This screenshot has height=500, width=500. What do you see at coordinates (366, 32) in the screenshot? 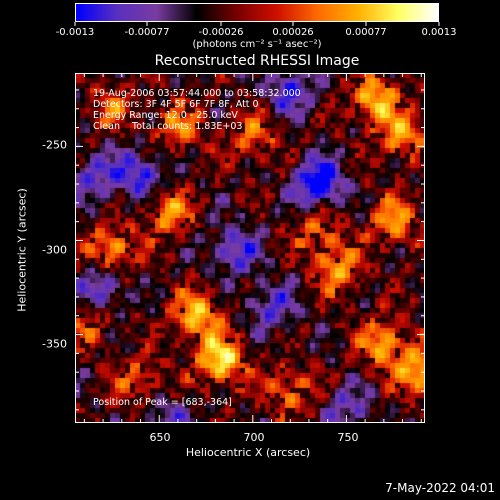
I see `colorbar-tick-label: 0.00077` at bounding box center [366, 32].